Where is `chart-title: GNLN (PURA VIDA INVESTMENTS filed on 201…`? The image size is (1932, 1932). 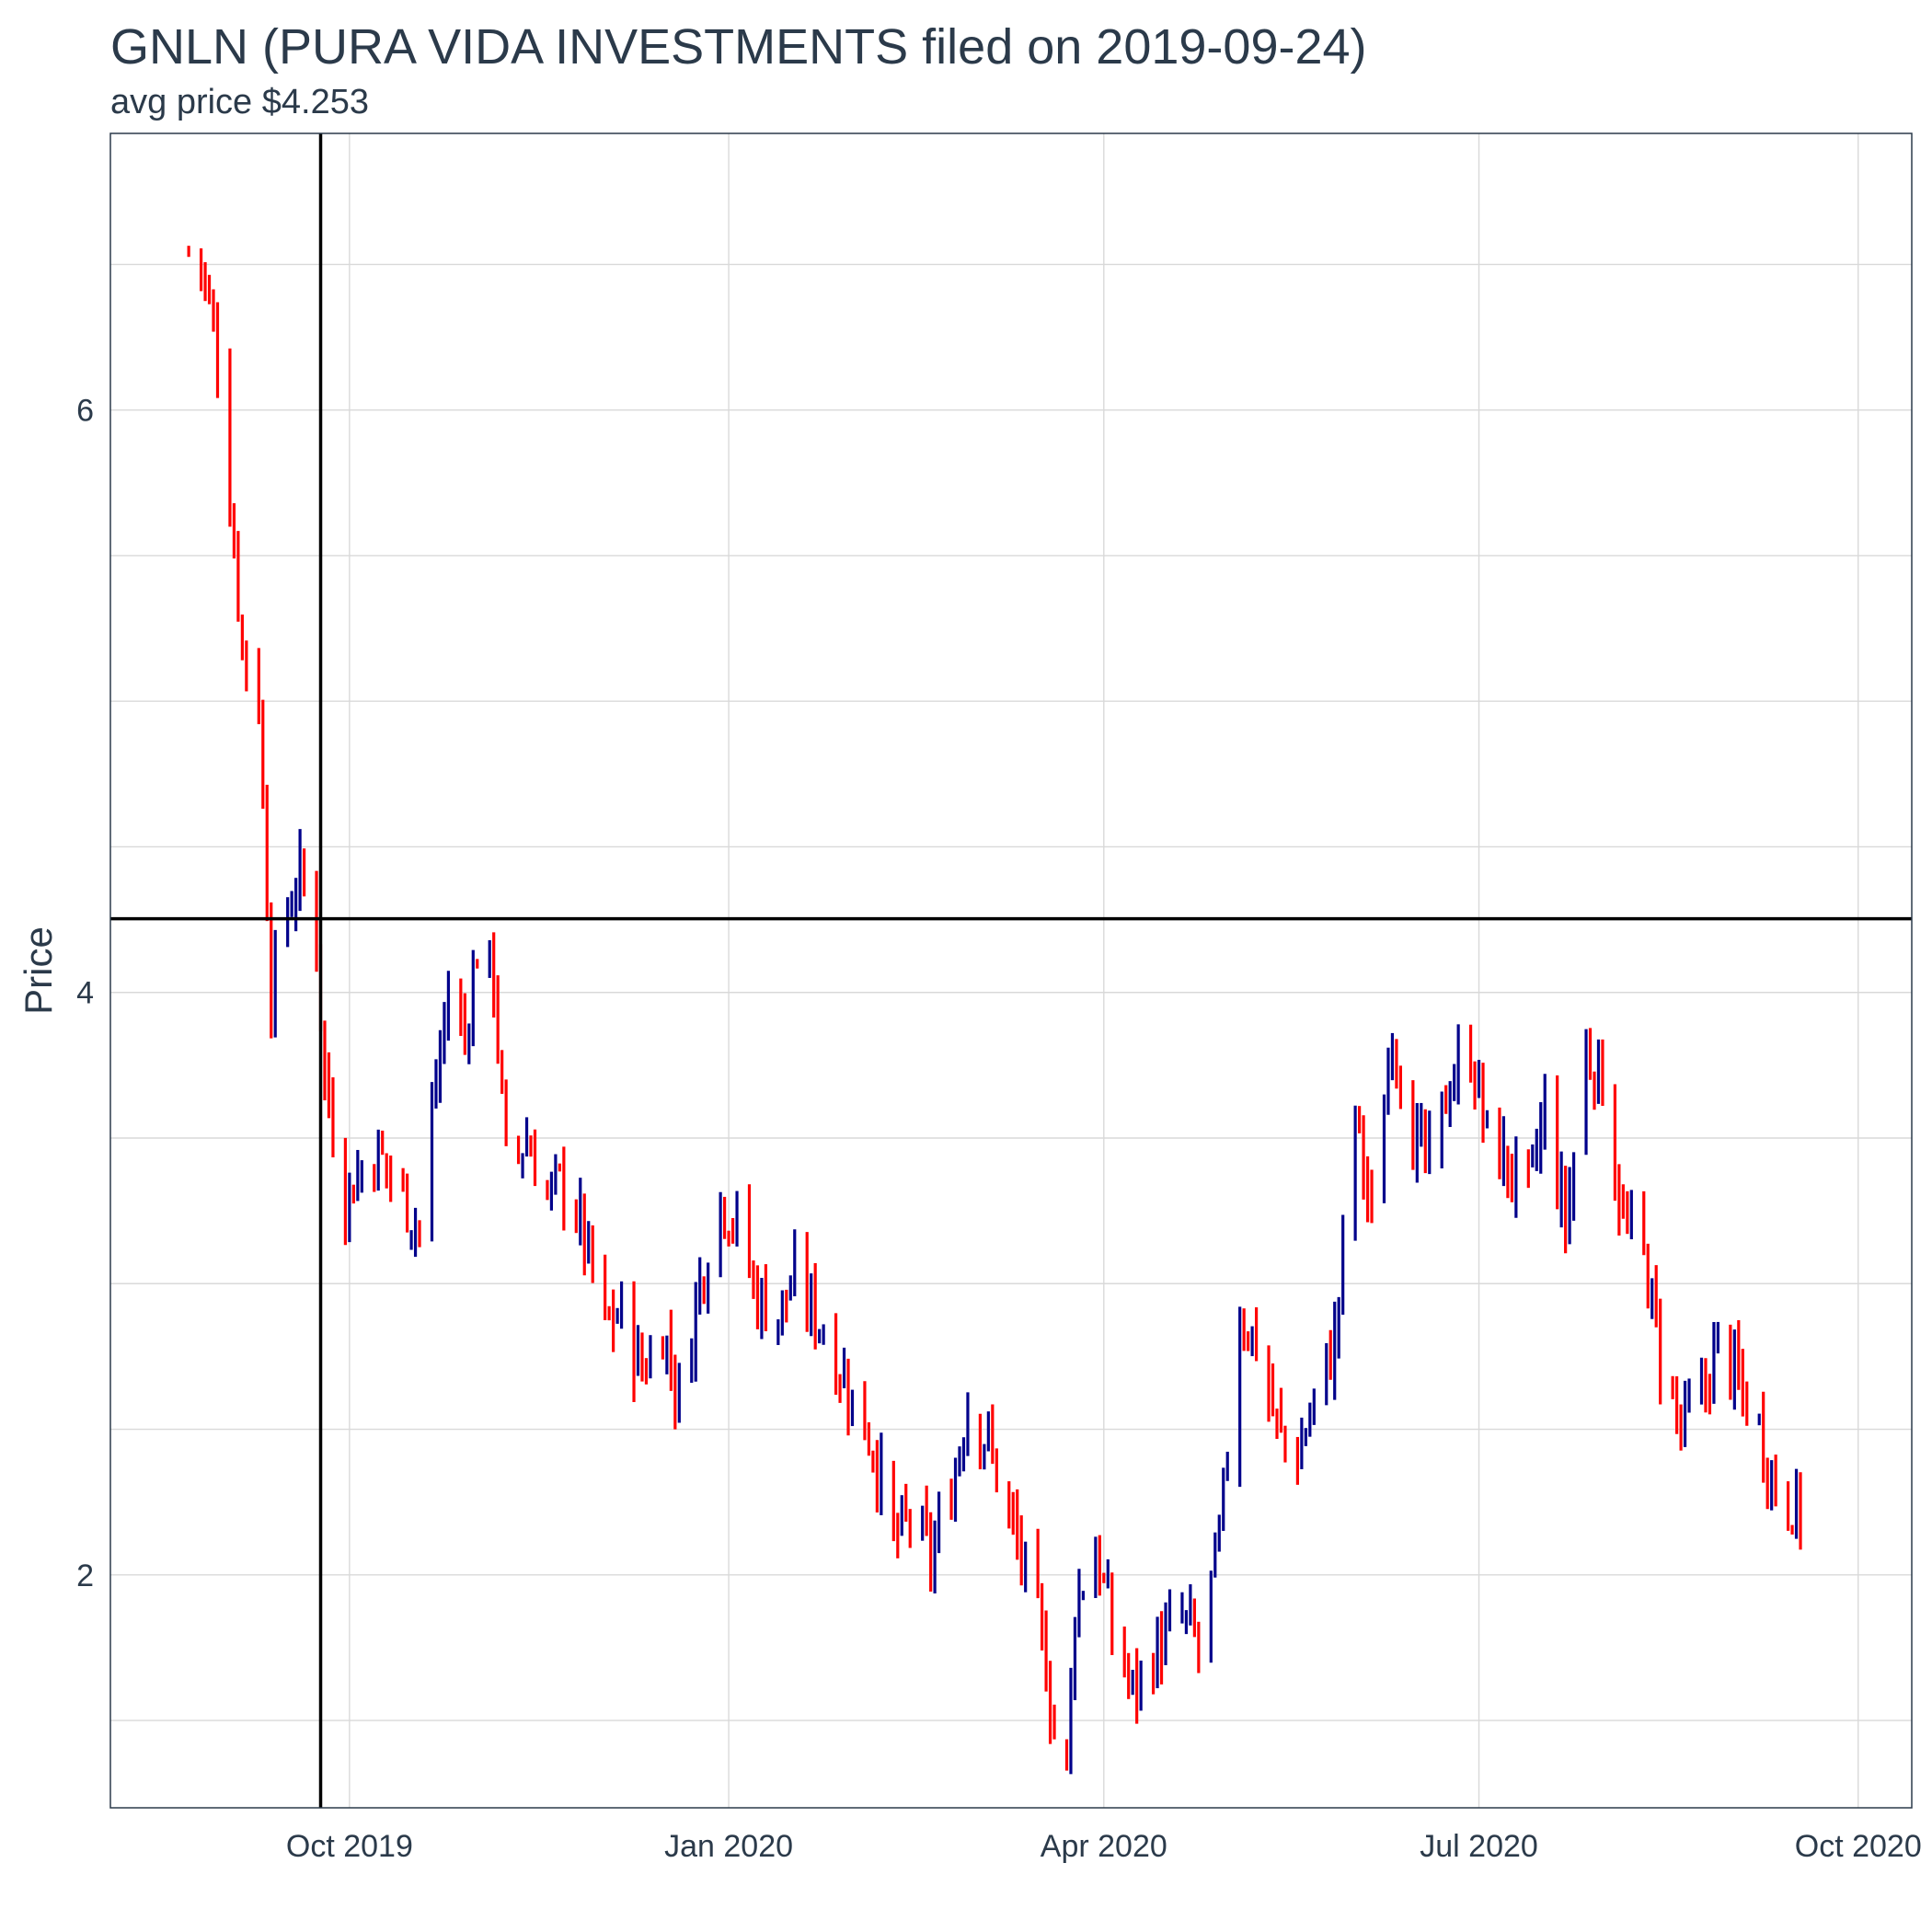
chart-title: GNLN (PURA VIDA INVESTMENTS filed on 201… is located at coordinates (738, 47).